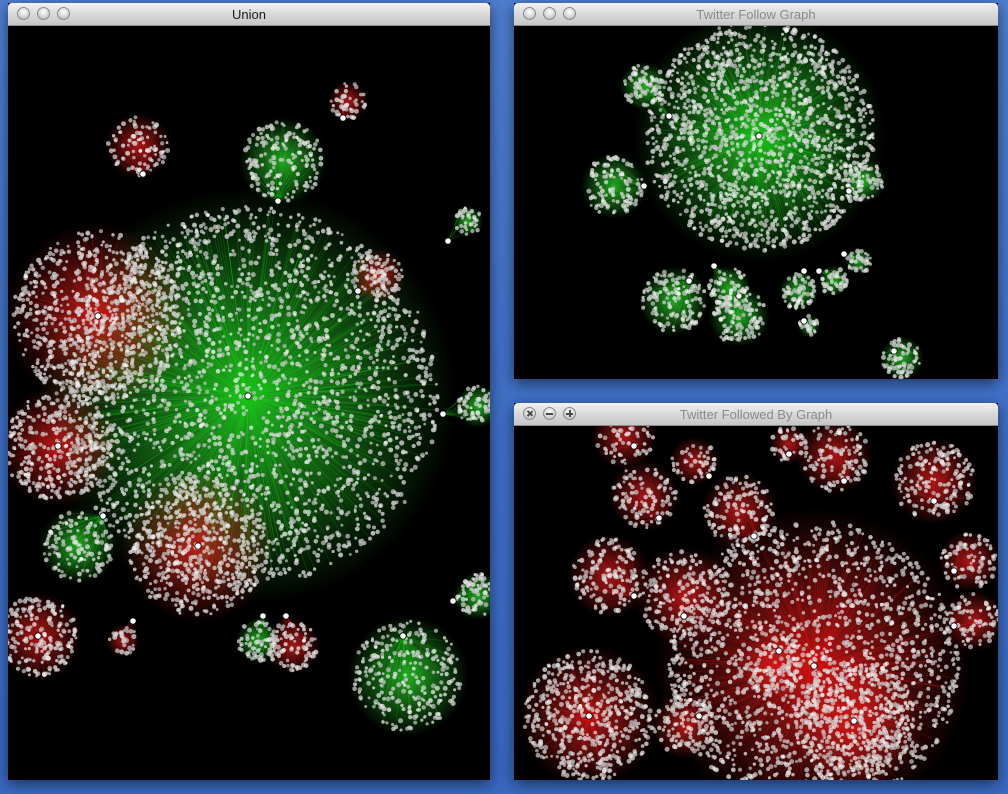 This screenshot has height=794, width=1008. Describe the element at coordinates (249, 14) in the screenshot. I see `union-titlebar: Union` at that location.